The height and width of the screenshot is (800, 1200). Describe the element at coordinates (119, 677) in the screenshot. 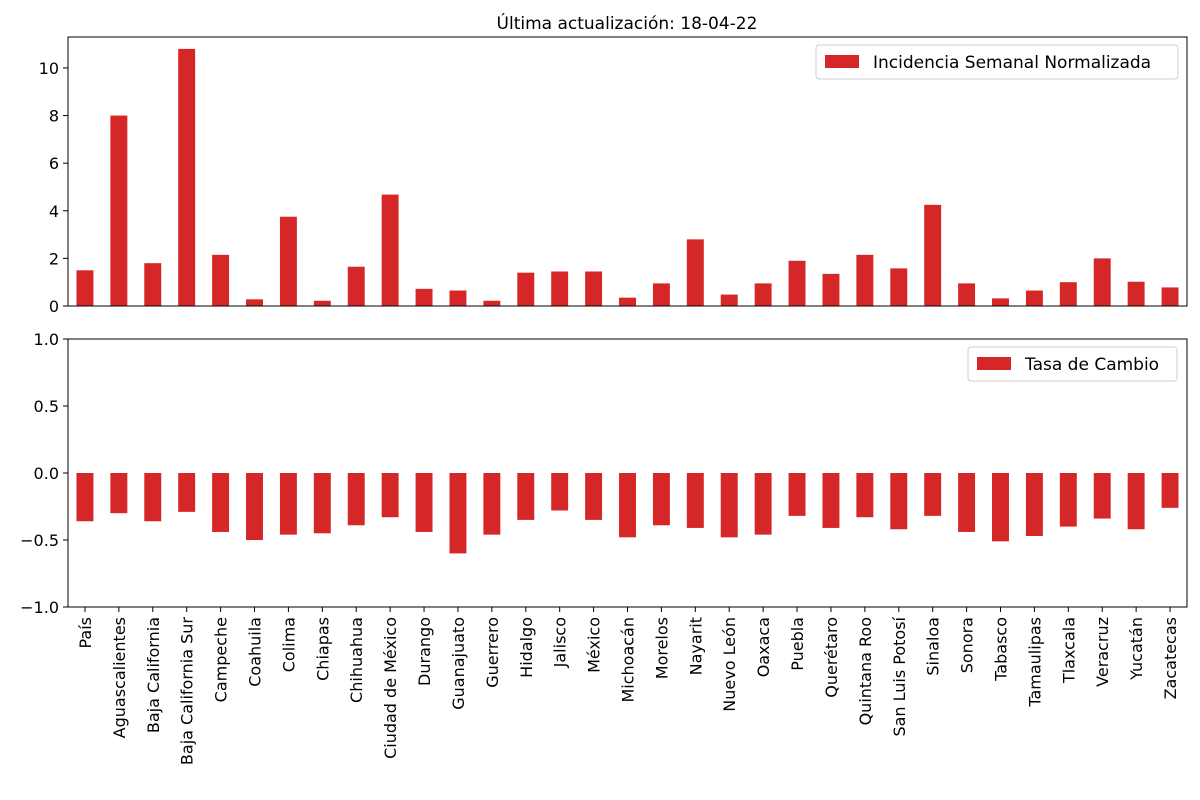

I see `x-tick-label: Aguascalientes` at that location.